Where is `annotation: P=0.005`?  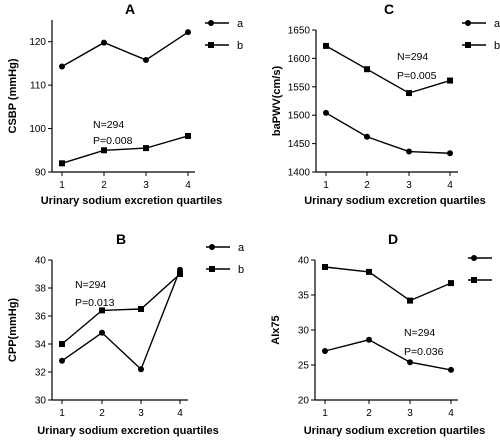 annotation: P=0.005 is located at coordinates (417, 76).